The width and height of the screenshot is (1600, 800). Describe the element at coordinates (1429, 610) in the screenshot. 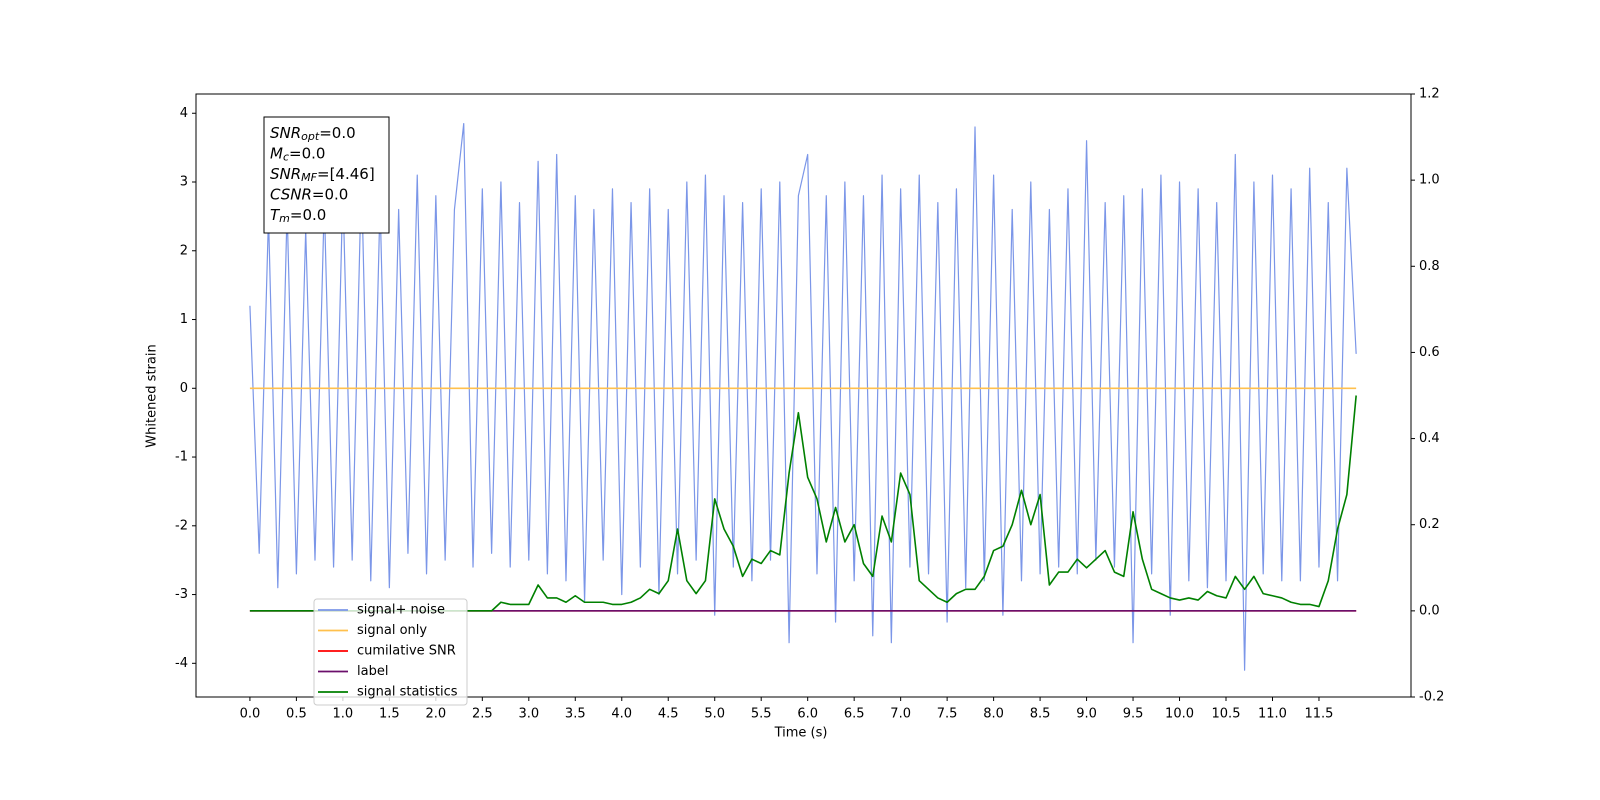

I see `y2-tick-label: 0.0` at that location.